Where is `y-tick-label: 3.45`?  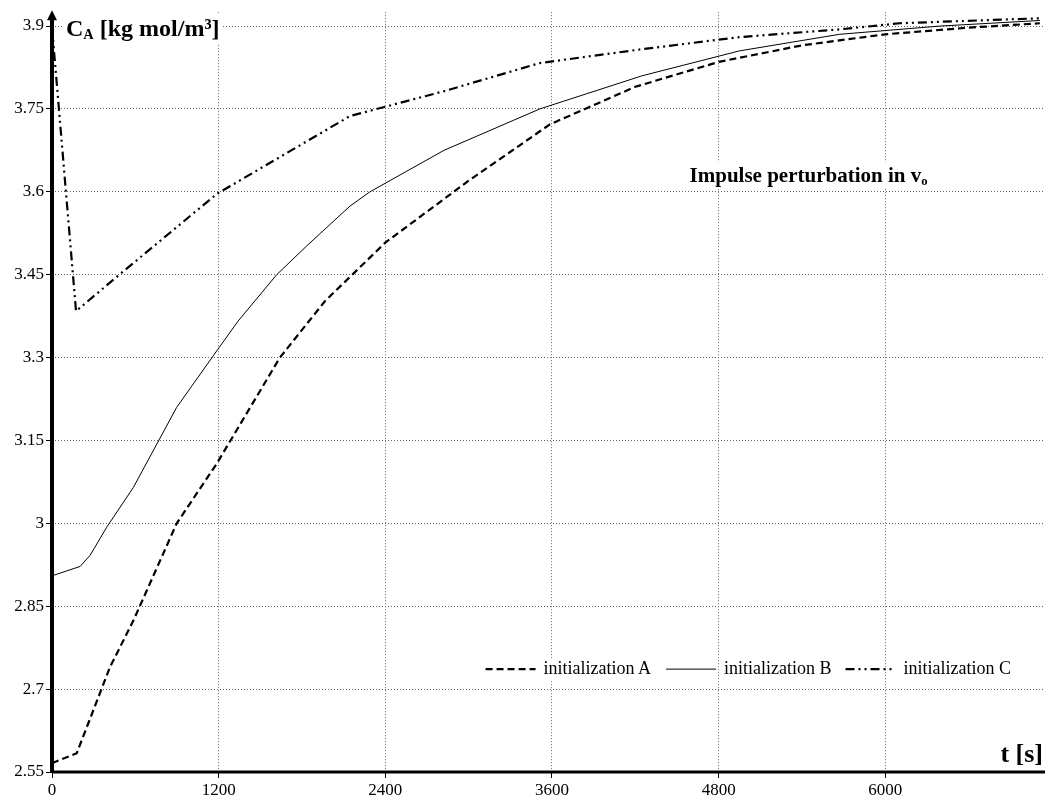 y-tick-label: 3.45 is located at coordinates (29, 274).